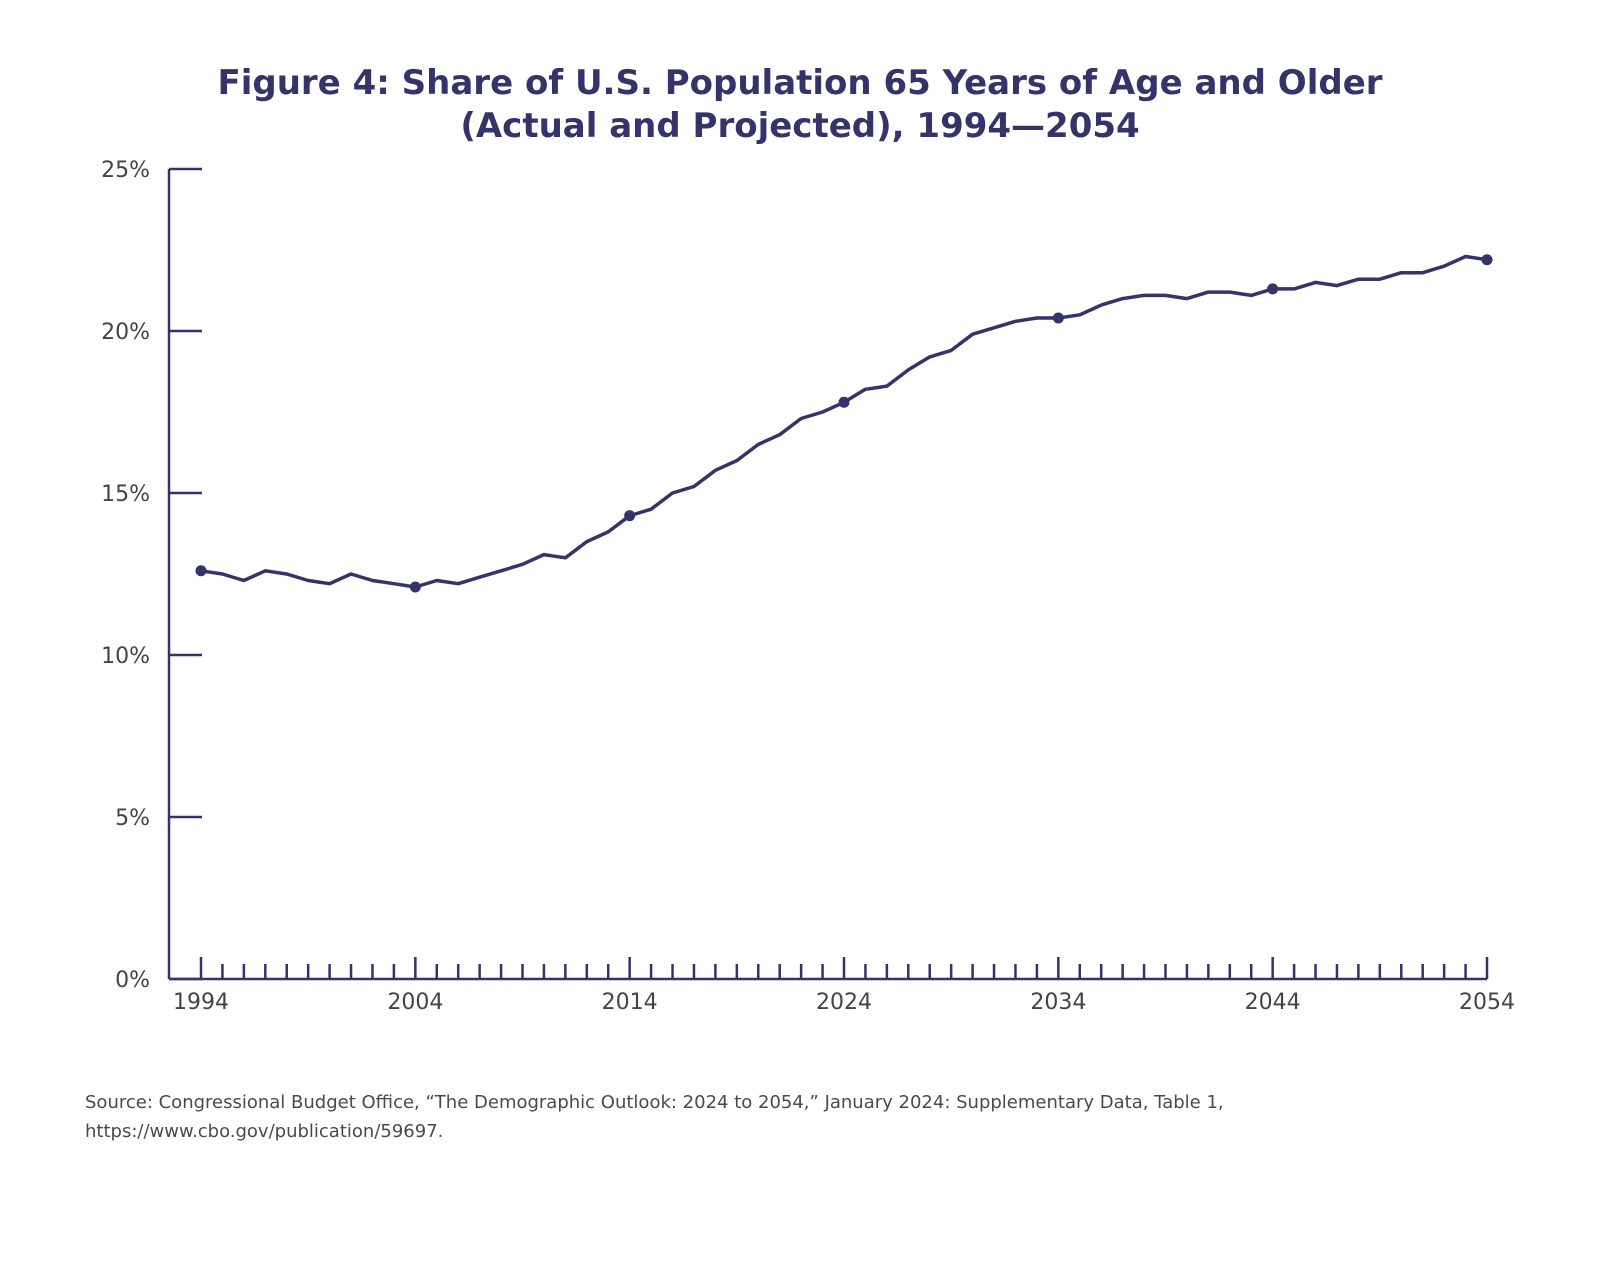 The height and width of the screenshot is (1280, 1600). What do you see at coordinates (415, 1002) in the screenshot?
I see `x-tick-label-2004: 2004` at bounding box center [415, 1002].